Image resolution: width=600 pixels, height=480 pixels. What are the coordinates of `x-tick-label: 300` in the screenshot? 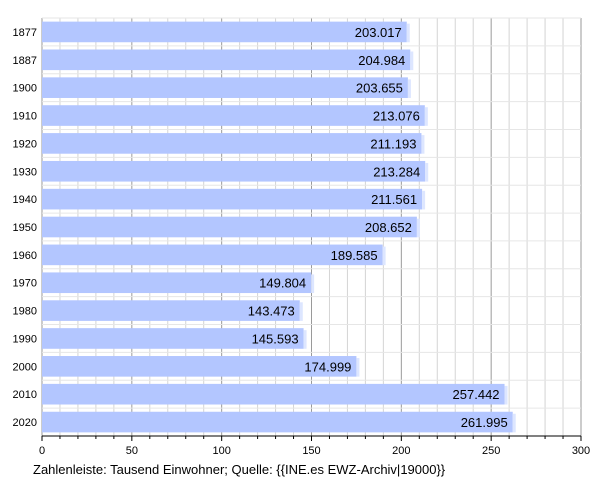 It's located at (581, 451).